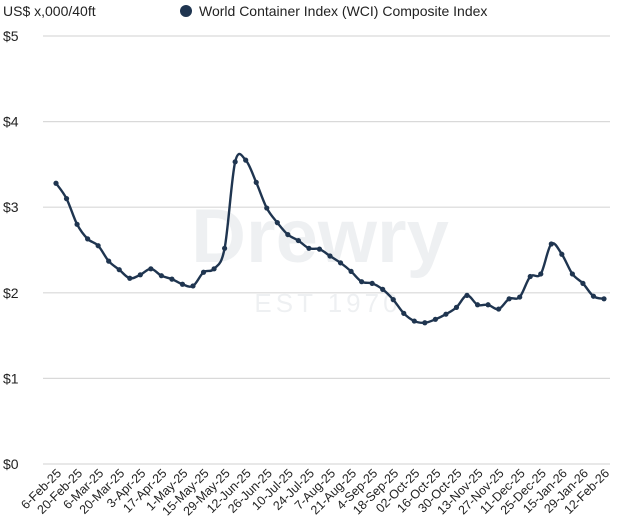 This screenshot has height=527, width=626. I want to click on y-axis-title: US$ x,000/40ft, so click(49, 11).